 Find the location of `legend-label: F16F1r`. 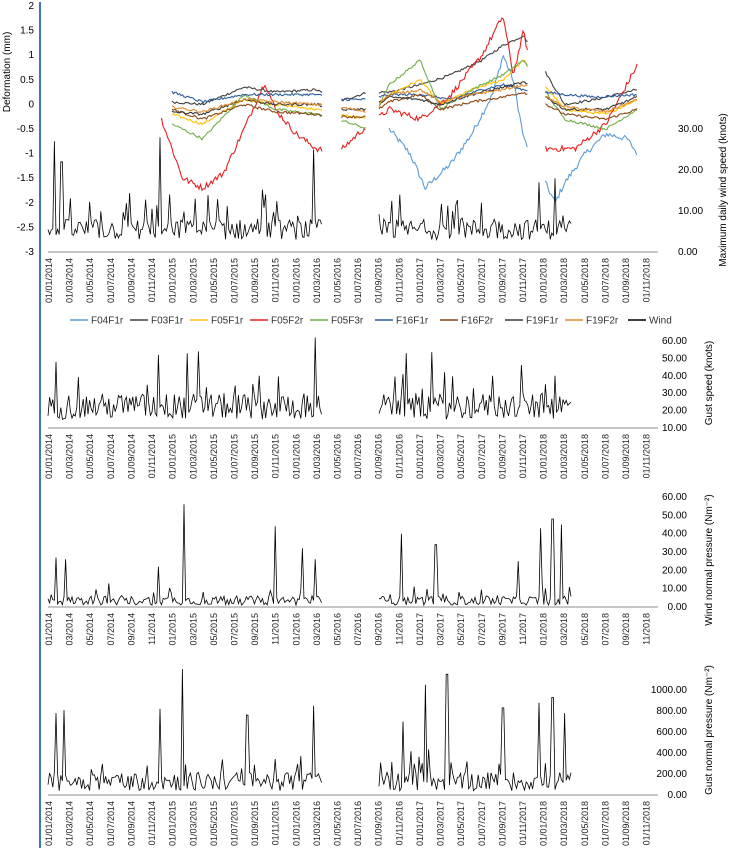

legend-label: F16F1r is located at coordinates (412, 321).